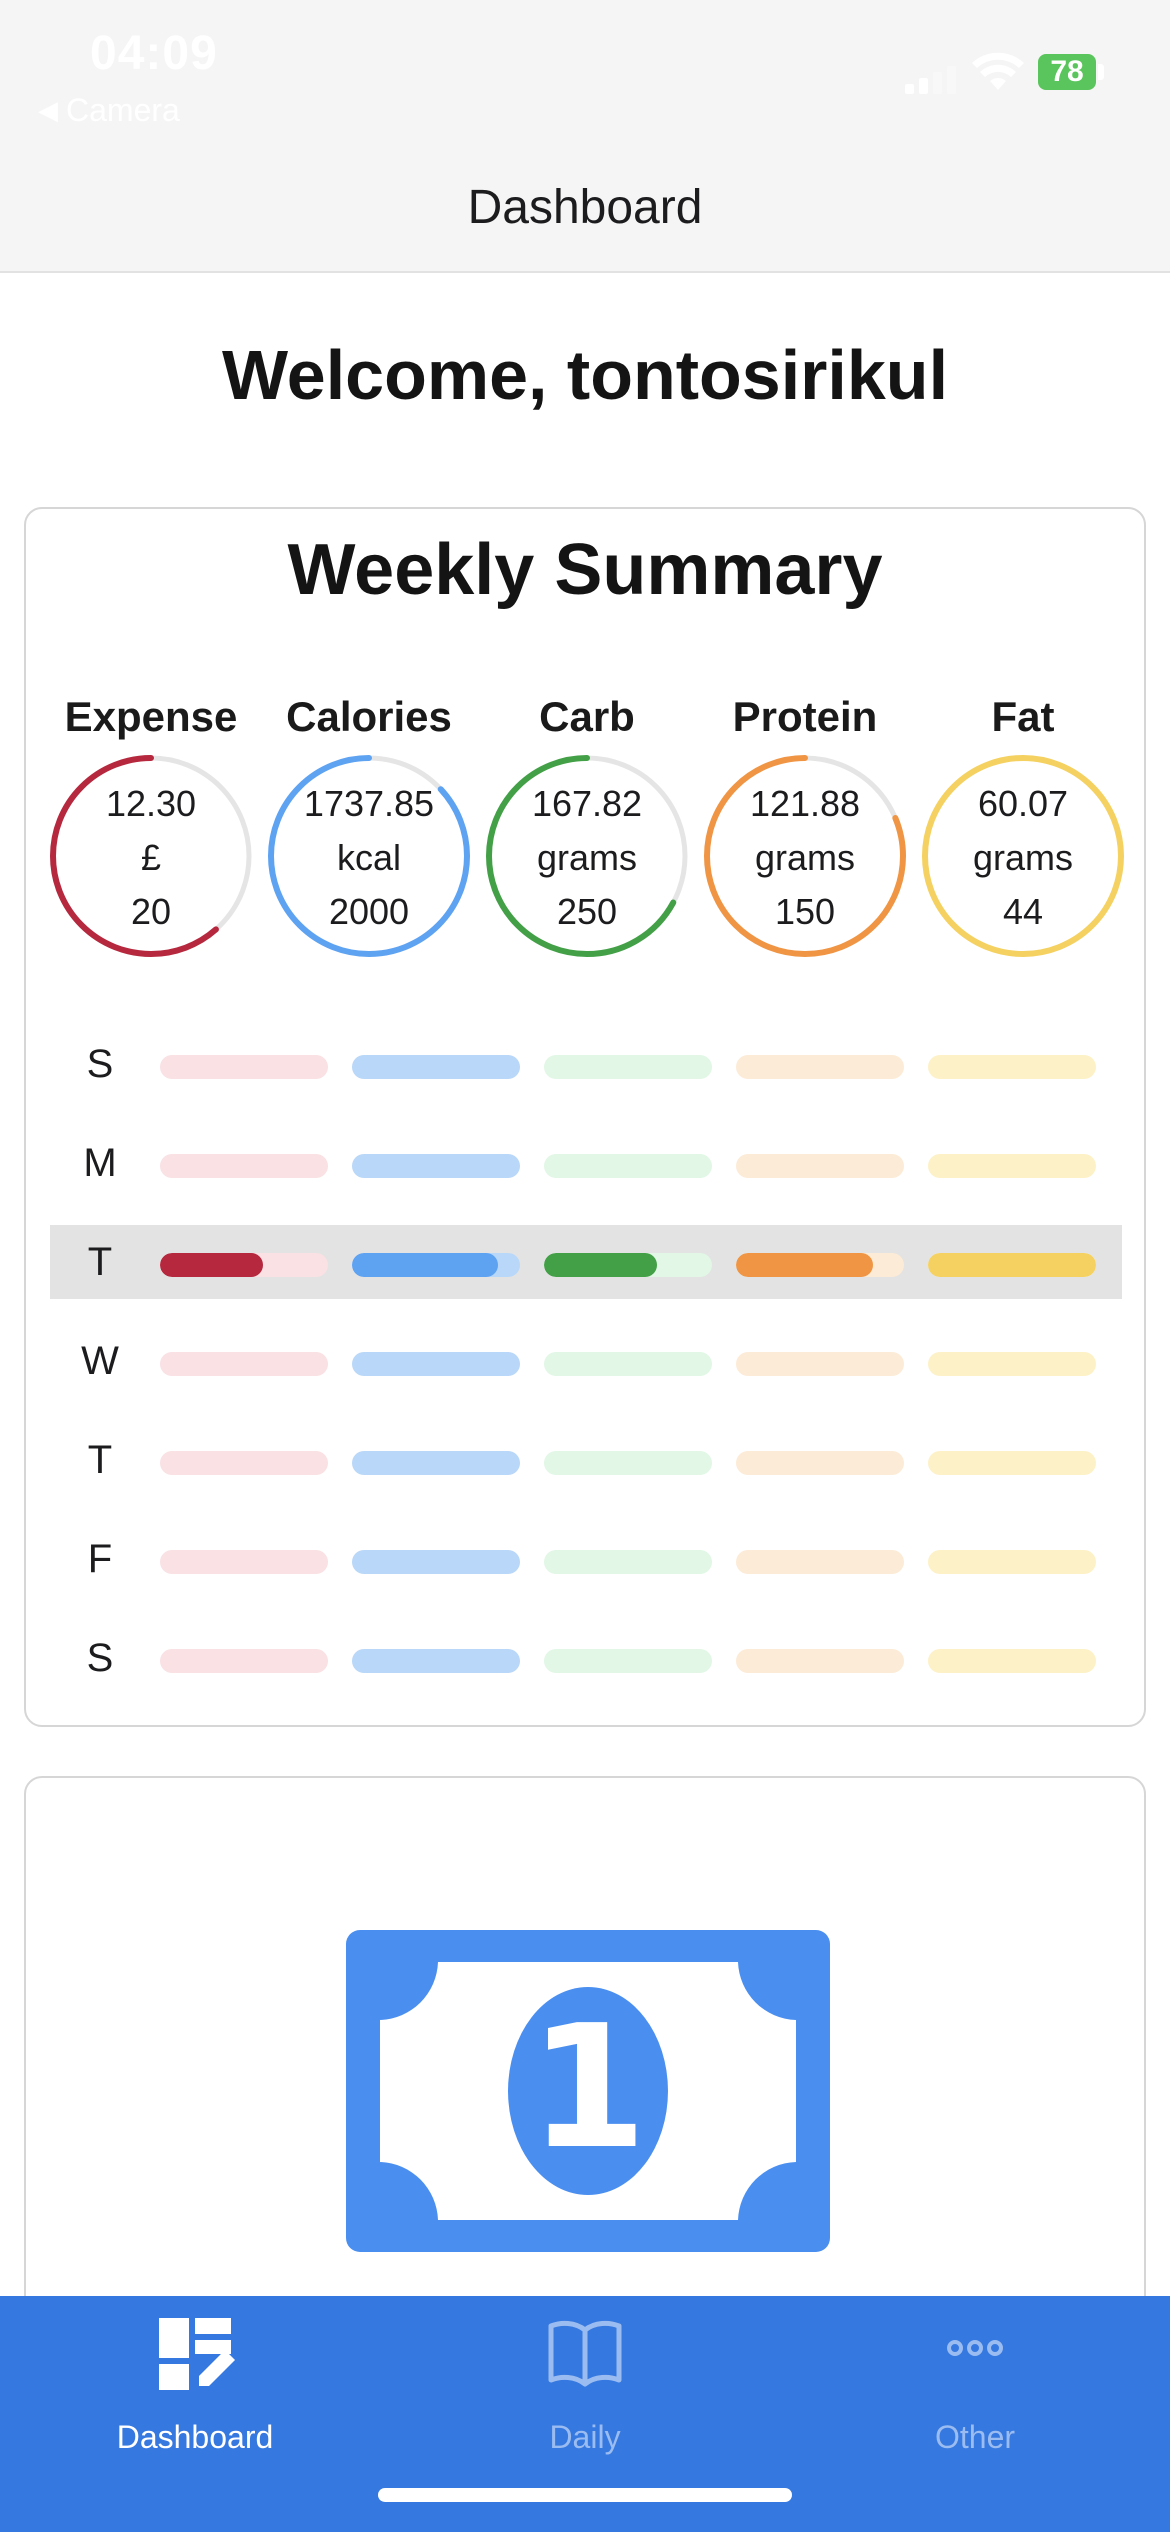 The image size is (1170, 2532). Describe the element at coordinates (585, 136) in the screenshot. I see `top-bar: 04:09 ◀ Camera 78 Dashboard` at that location.